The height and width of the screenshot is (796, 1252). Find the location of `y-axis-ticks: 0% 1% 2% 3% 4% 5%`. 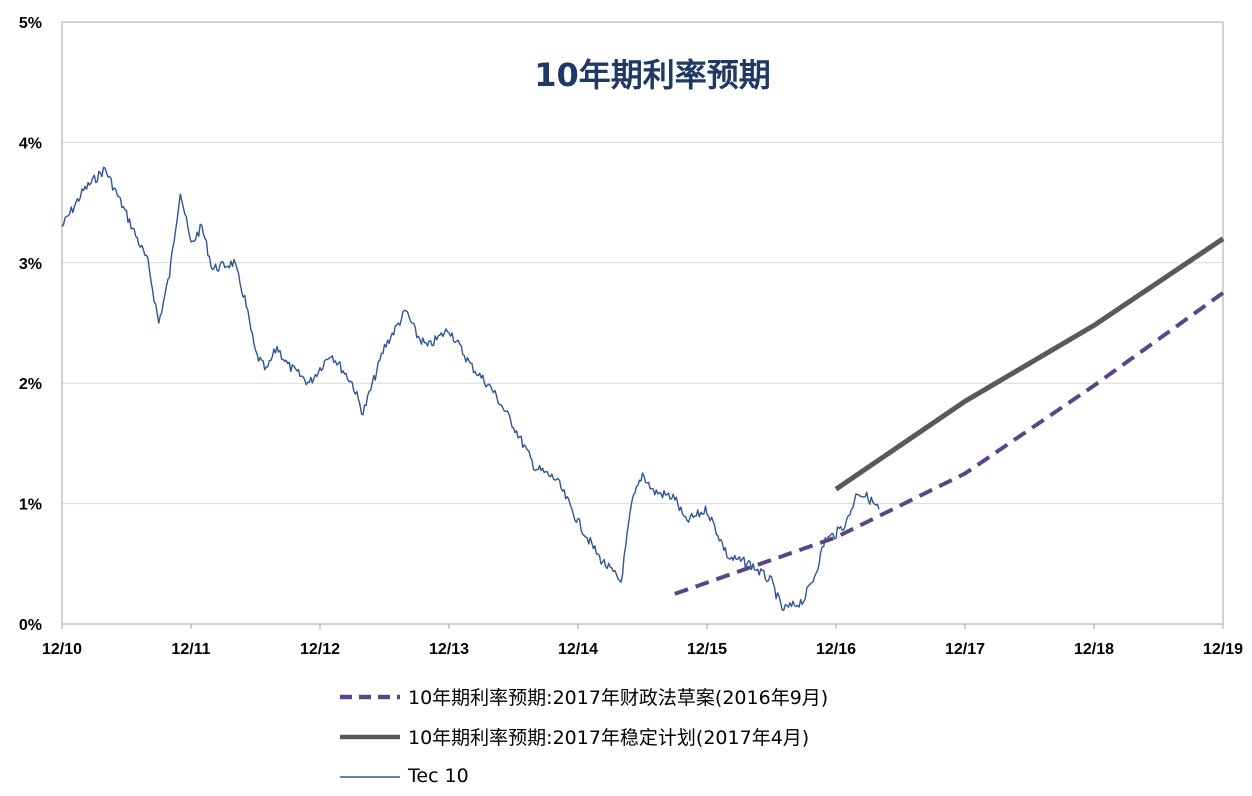

y-axis-ticks: 0% 1% 2% 3% 4% 5% is located at coordinates (30, 324).